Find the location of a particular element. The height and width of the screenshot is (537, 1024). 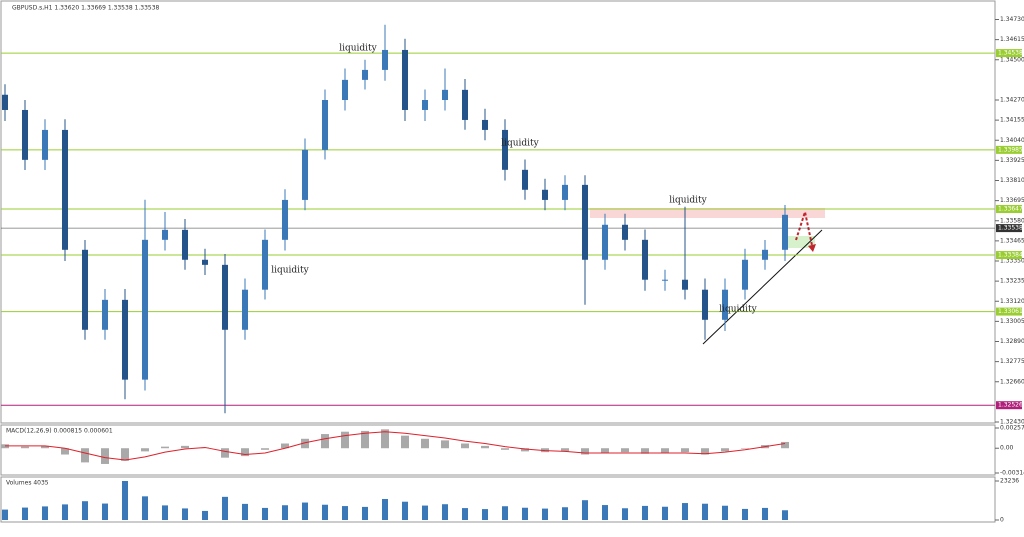

y-tick-label: 1.32430 is located at coordinates (1012, 422).